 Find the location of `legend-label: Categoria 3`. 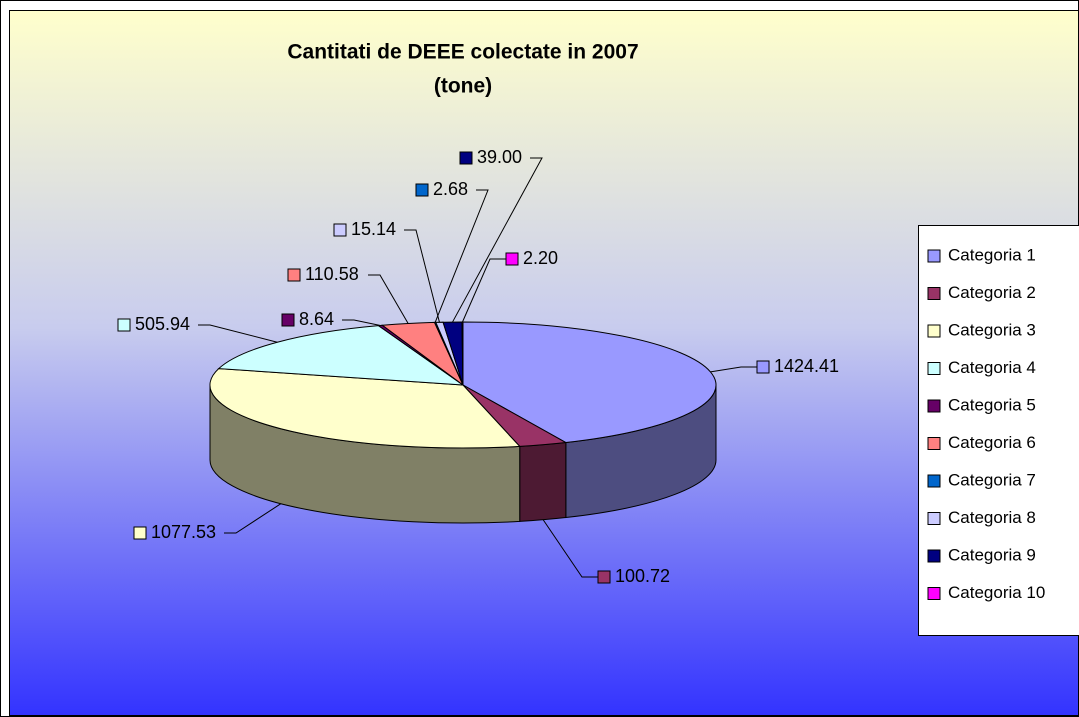

legend-label: Categoria 3 is located at coordinates (992, 329).